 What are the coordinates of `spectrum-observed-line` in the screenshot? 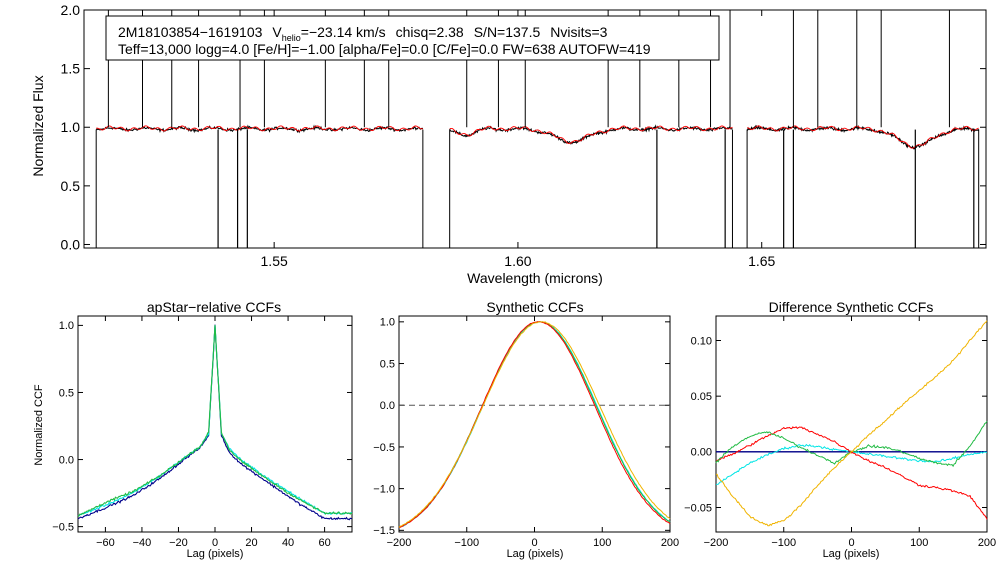 It's located at (863, 137).